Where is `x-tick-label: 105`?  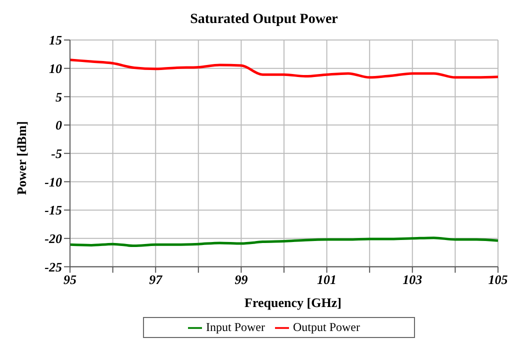 x-tick-label: 105 is located at coordinates (498, 279).